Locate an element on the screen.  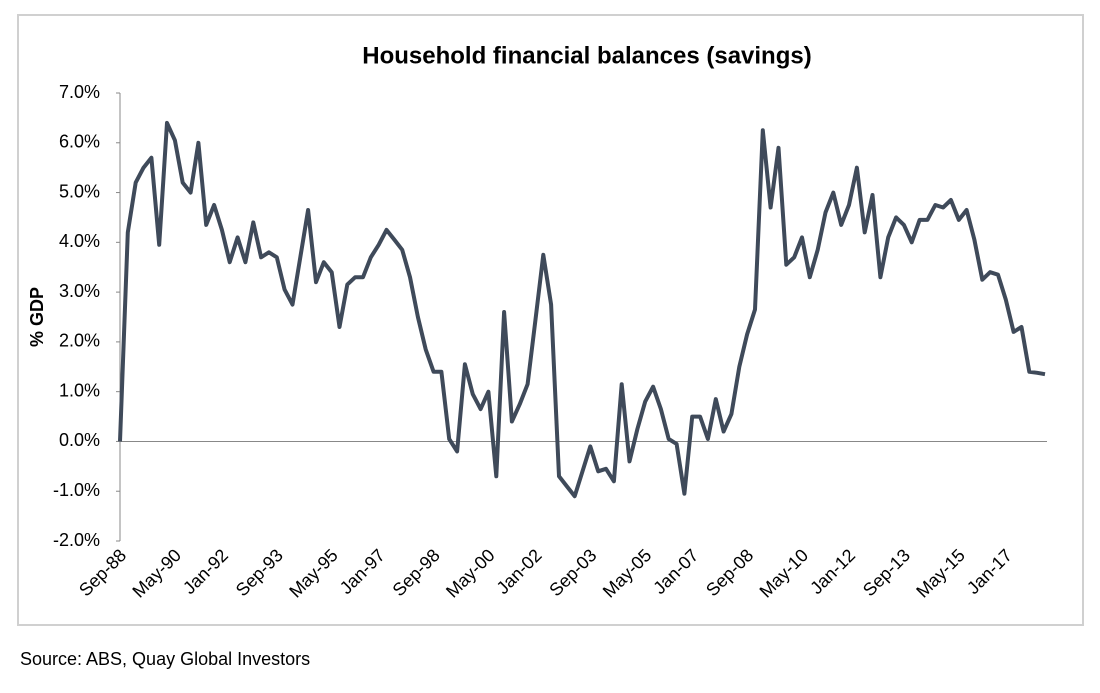
y-tick-label: 3.0% is located at coordinates (79, 291).